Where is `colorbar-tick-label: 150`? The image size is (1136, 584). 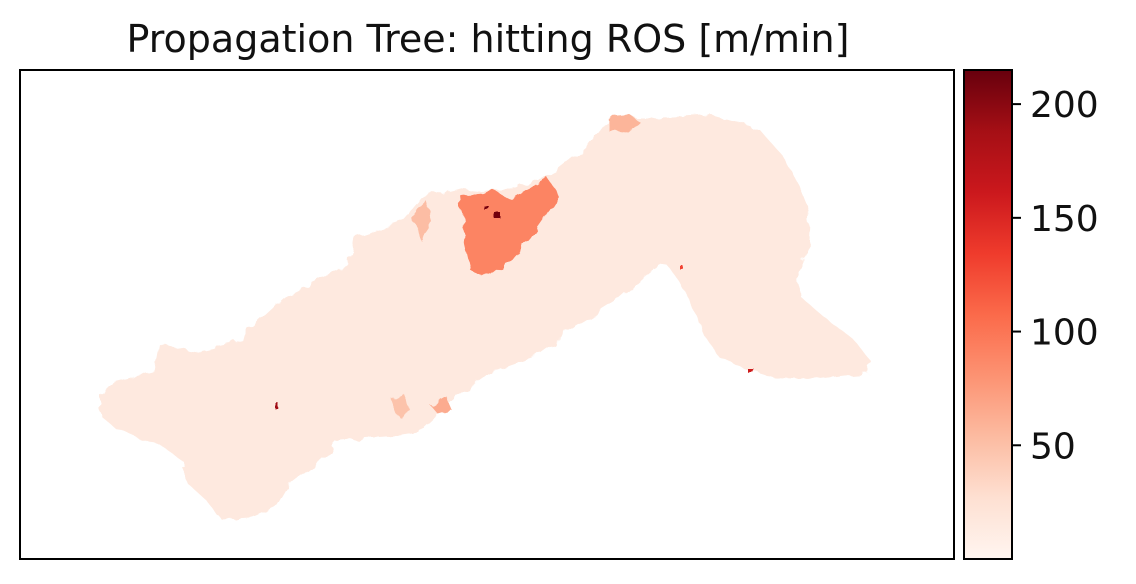 colorbar-tick-label: 150 is located at coordinates (1064, 219).